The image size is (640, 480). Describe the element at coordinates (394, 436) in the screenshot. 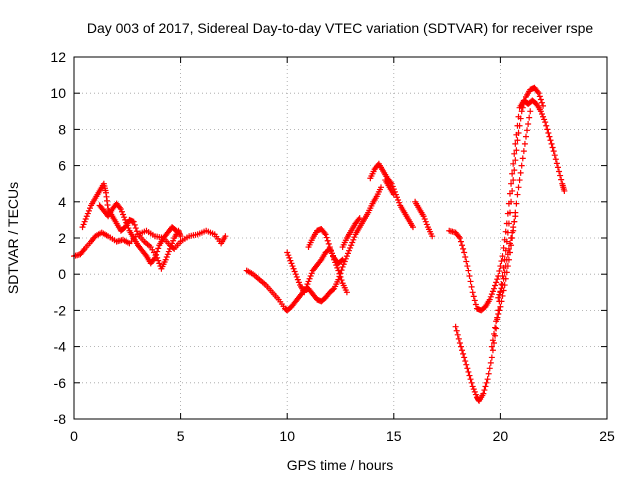

I see `x-tick-label: 15` at that location.